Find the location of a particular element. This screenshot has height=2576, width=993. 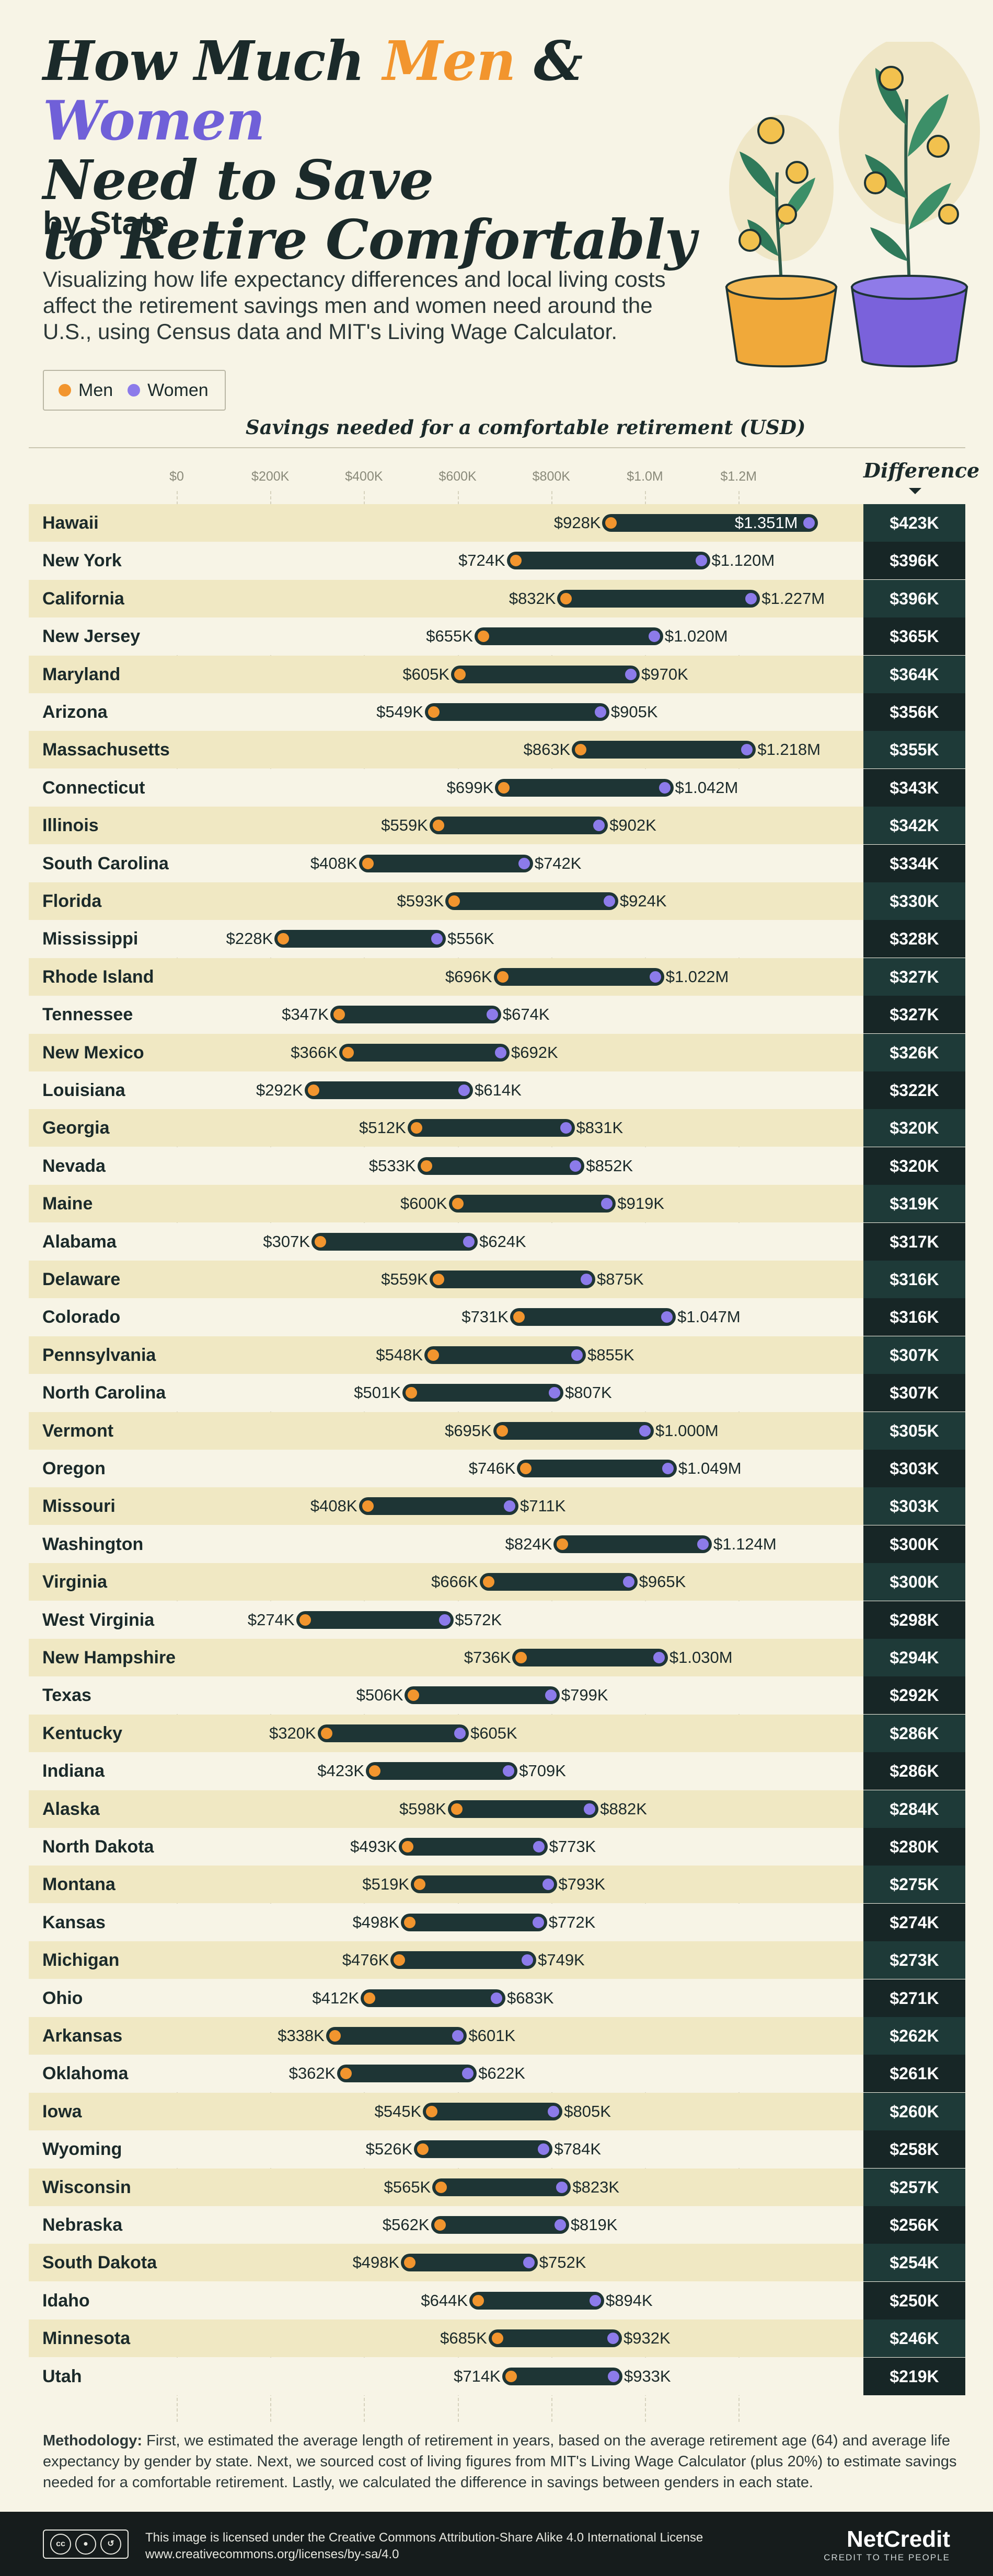

state-label: California is located at coordinates (83, 598).